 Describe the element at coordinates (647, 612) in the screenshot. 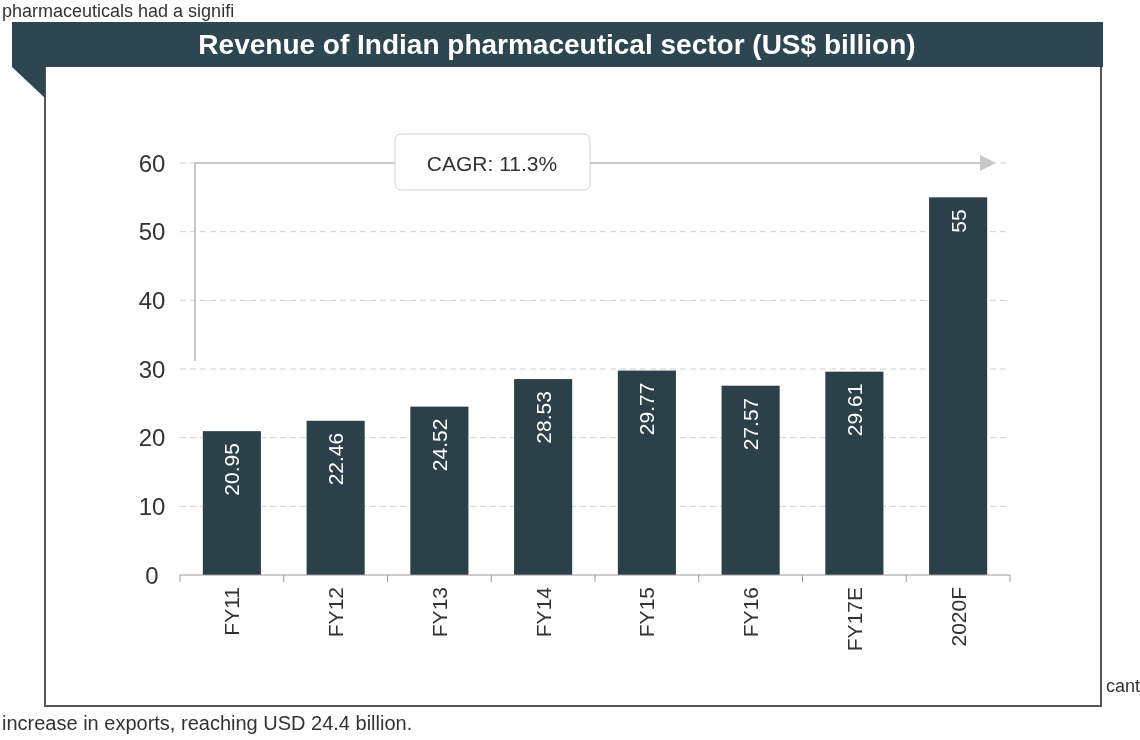

I see `x-tick-label: FY15` at that location.